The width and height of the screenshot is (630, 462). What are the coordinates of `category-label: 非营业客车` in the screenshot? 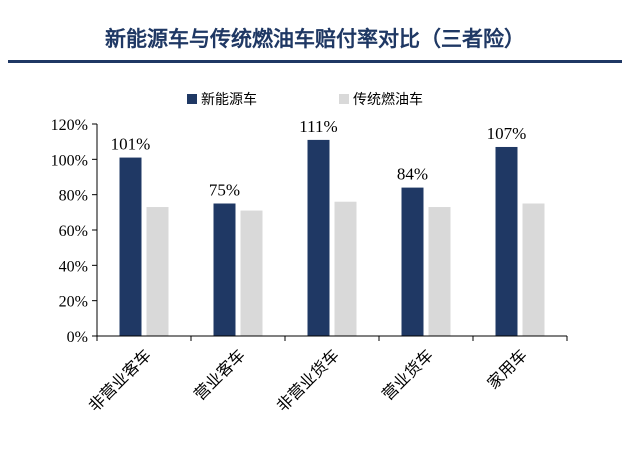 It's located at (120, 380).